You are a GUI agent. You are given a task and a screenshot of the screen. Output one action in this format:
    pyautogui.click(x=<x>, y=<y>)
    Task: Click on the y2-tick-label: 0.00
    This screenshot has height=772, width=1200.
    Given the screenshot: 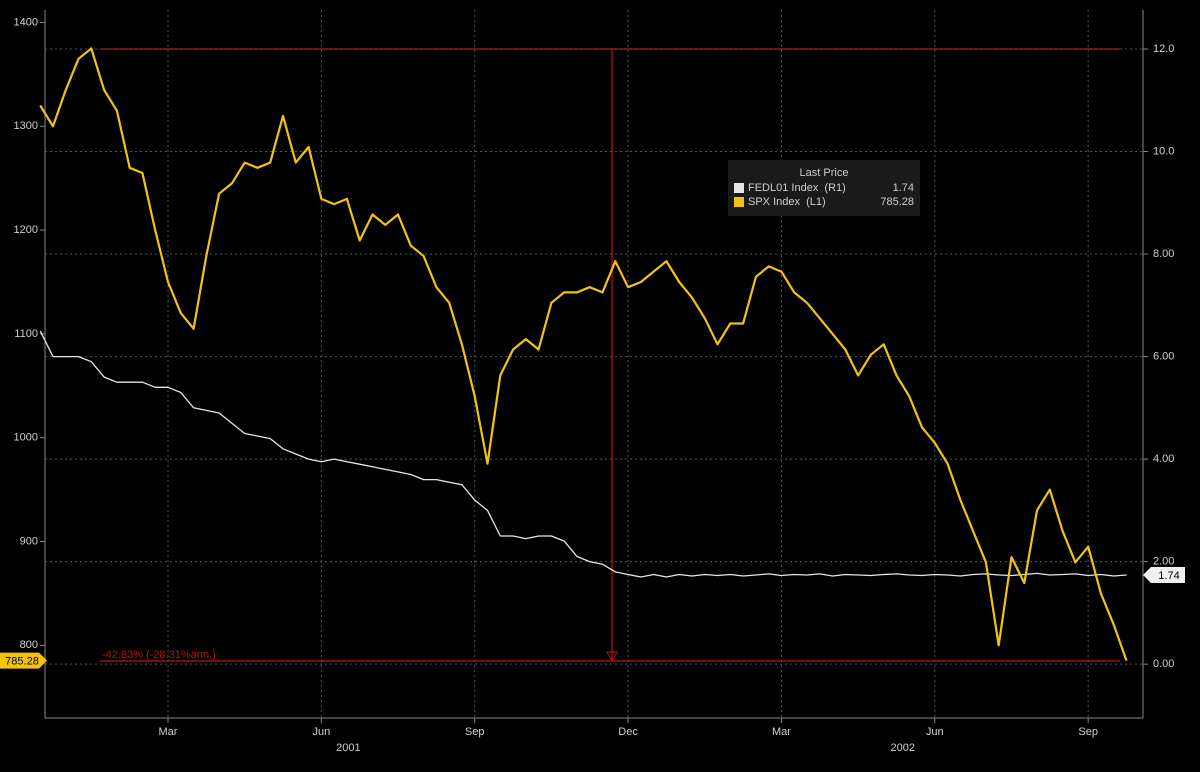 What is the action you would take?
    pyautogui.click(x=1163, y=664)
    